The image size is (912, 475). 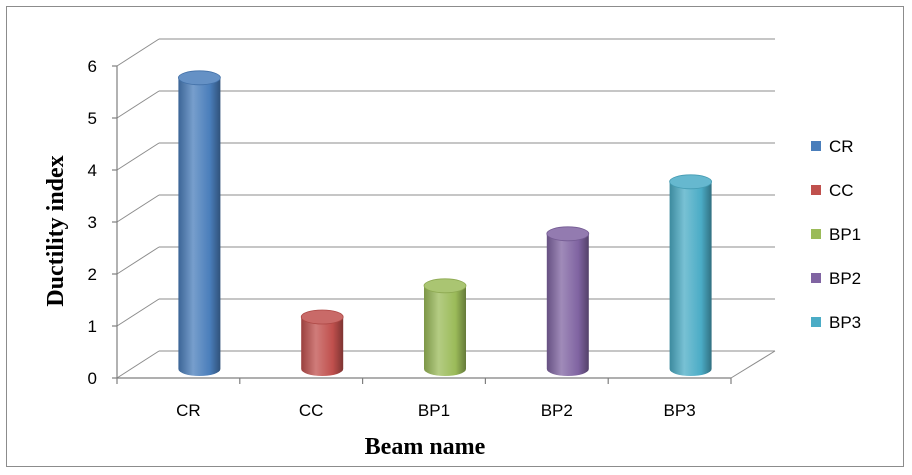 I want to click on legend-label: CR, so click(x=841, y=146).